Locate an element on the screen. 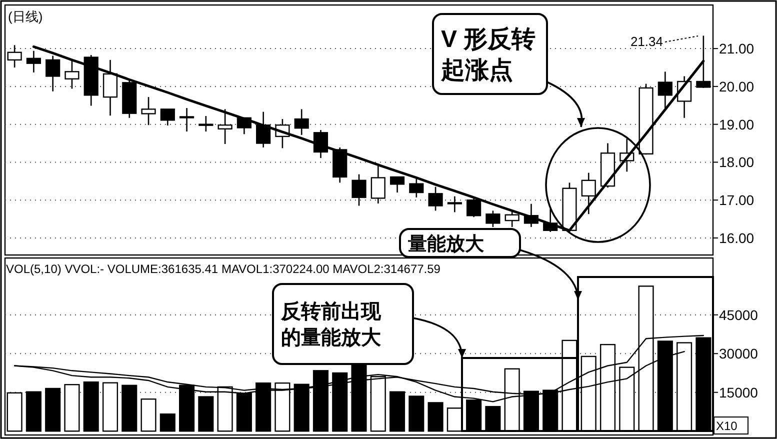 The width and height of the screenshot is (777, 439). y-tick-label: 17.00 is located at coordinates (736, 200).